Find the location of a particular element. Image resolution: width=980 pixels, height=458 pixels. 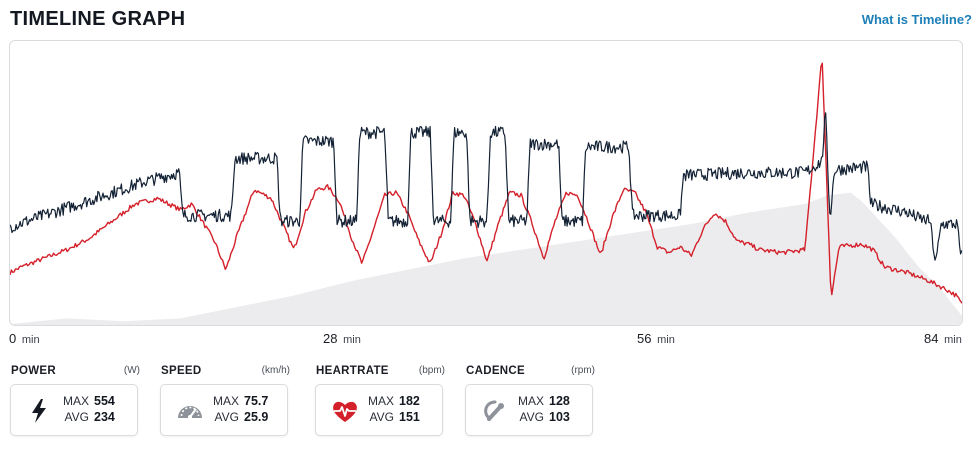

metric-name: POWER is located at coordinates (33, 371).